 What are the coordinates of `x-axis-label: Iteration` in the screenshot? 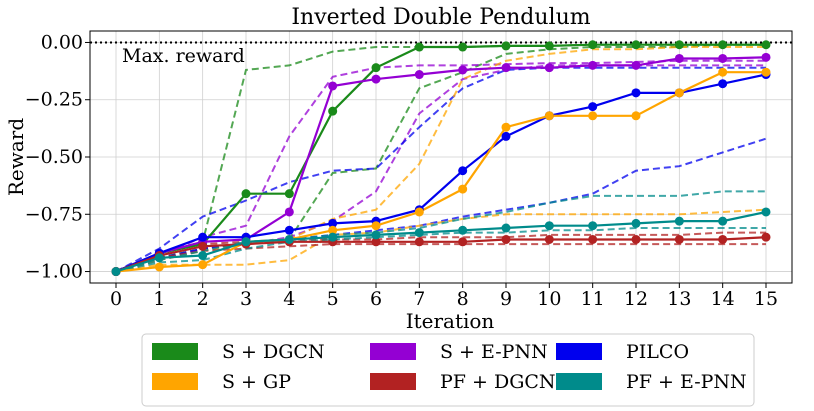 It's located at (450, 321).